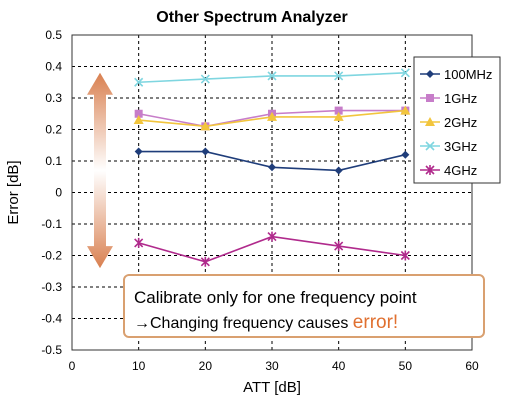 The height and width of the screenshot is (409, 505). Describe the element at coordinates (339, 366) in the screenshot. I see `x-tick-label: 40` at that location.